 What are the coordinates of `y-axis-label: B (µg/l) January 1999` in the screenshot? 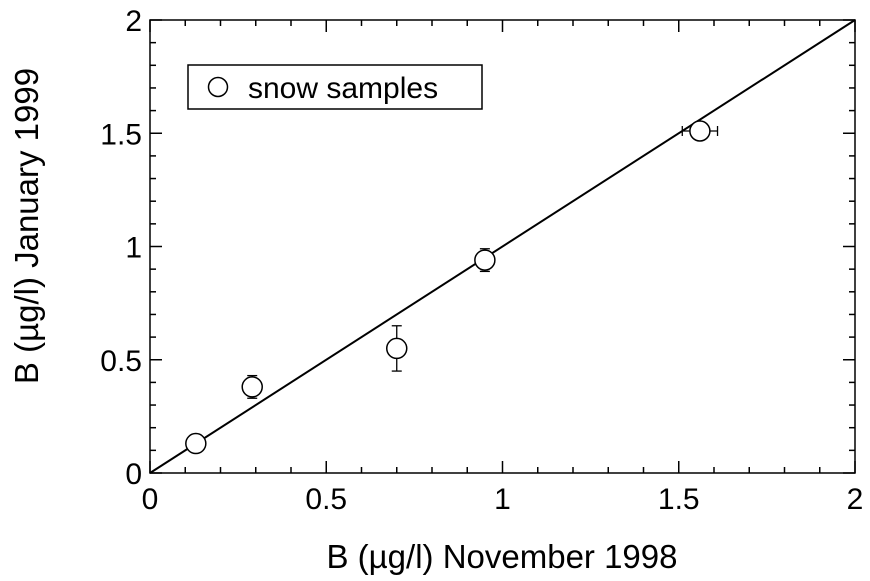 It's located at (26, 226).